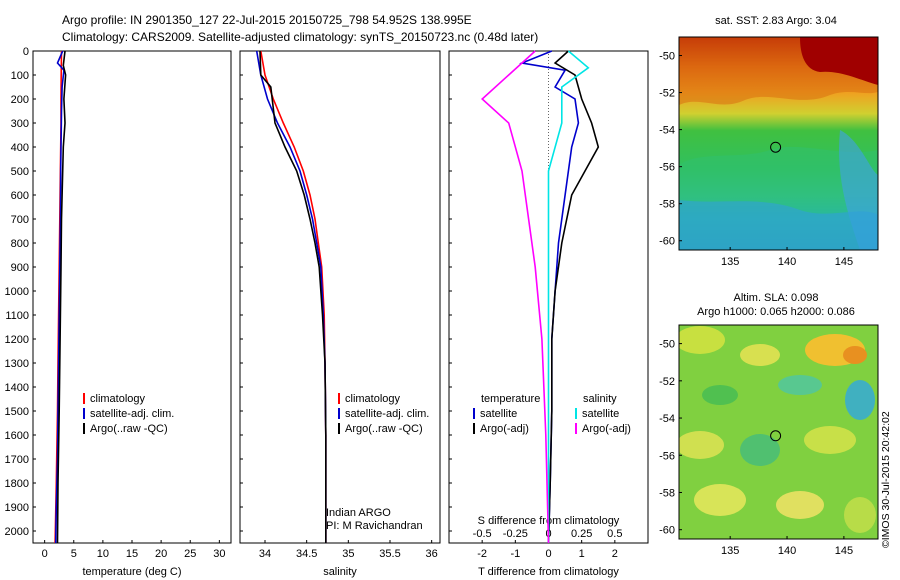 This screenshot has height=580, width=900. Describe the element at coordinates (515, 554) in the screenshot. I see `x-tick-label: -1` at that location.